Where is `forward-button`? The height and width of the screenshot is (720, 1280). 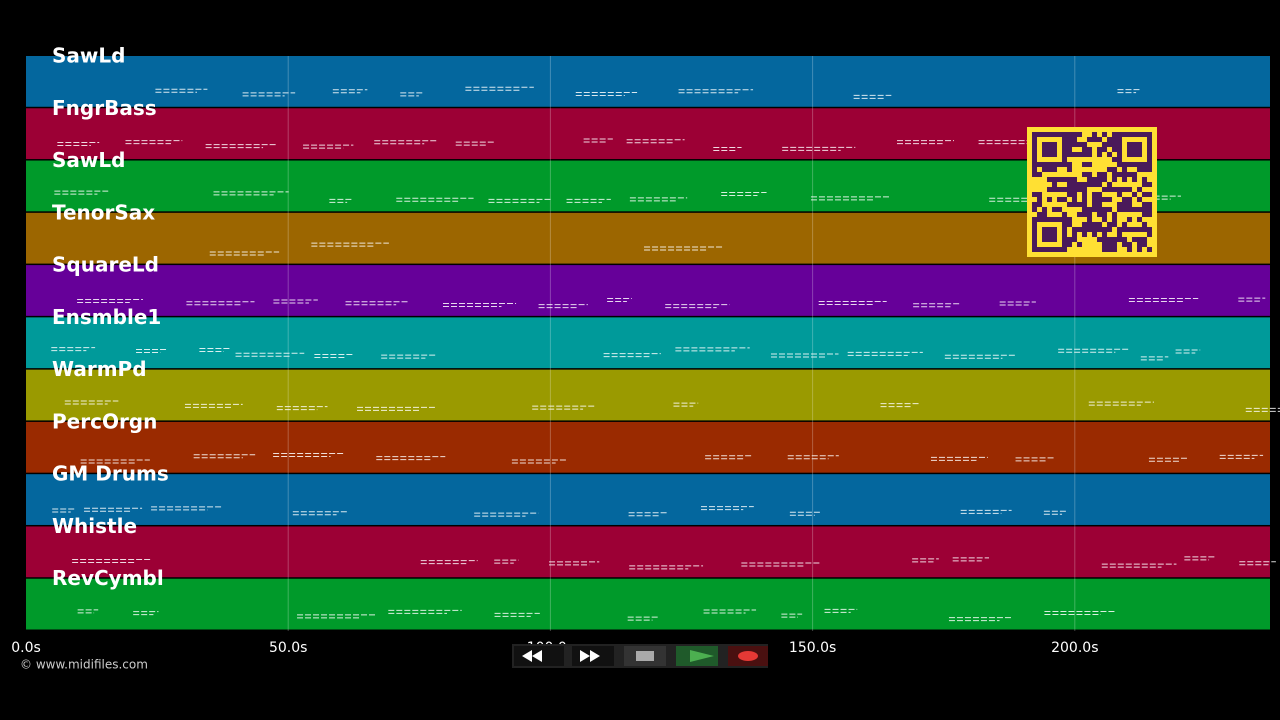
forward-button is located at coordinates (593, 656).